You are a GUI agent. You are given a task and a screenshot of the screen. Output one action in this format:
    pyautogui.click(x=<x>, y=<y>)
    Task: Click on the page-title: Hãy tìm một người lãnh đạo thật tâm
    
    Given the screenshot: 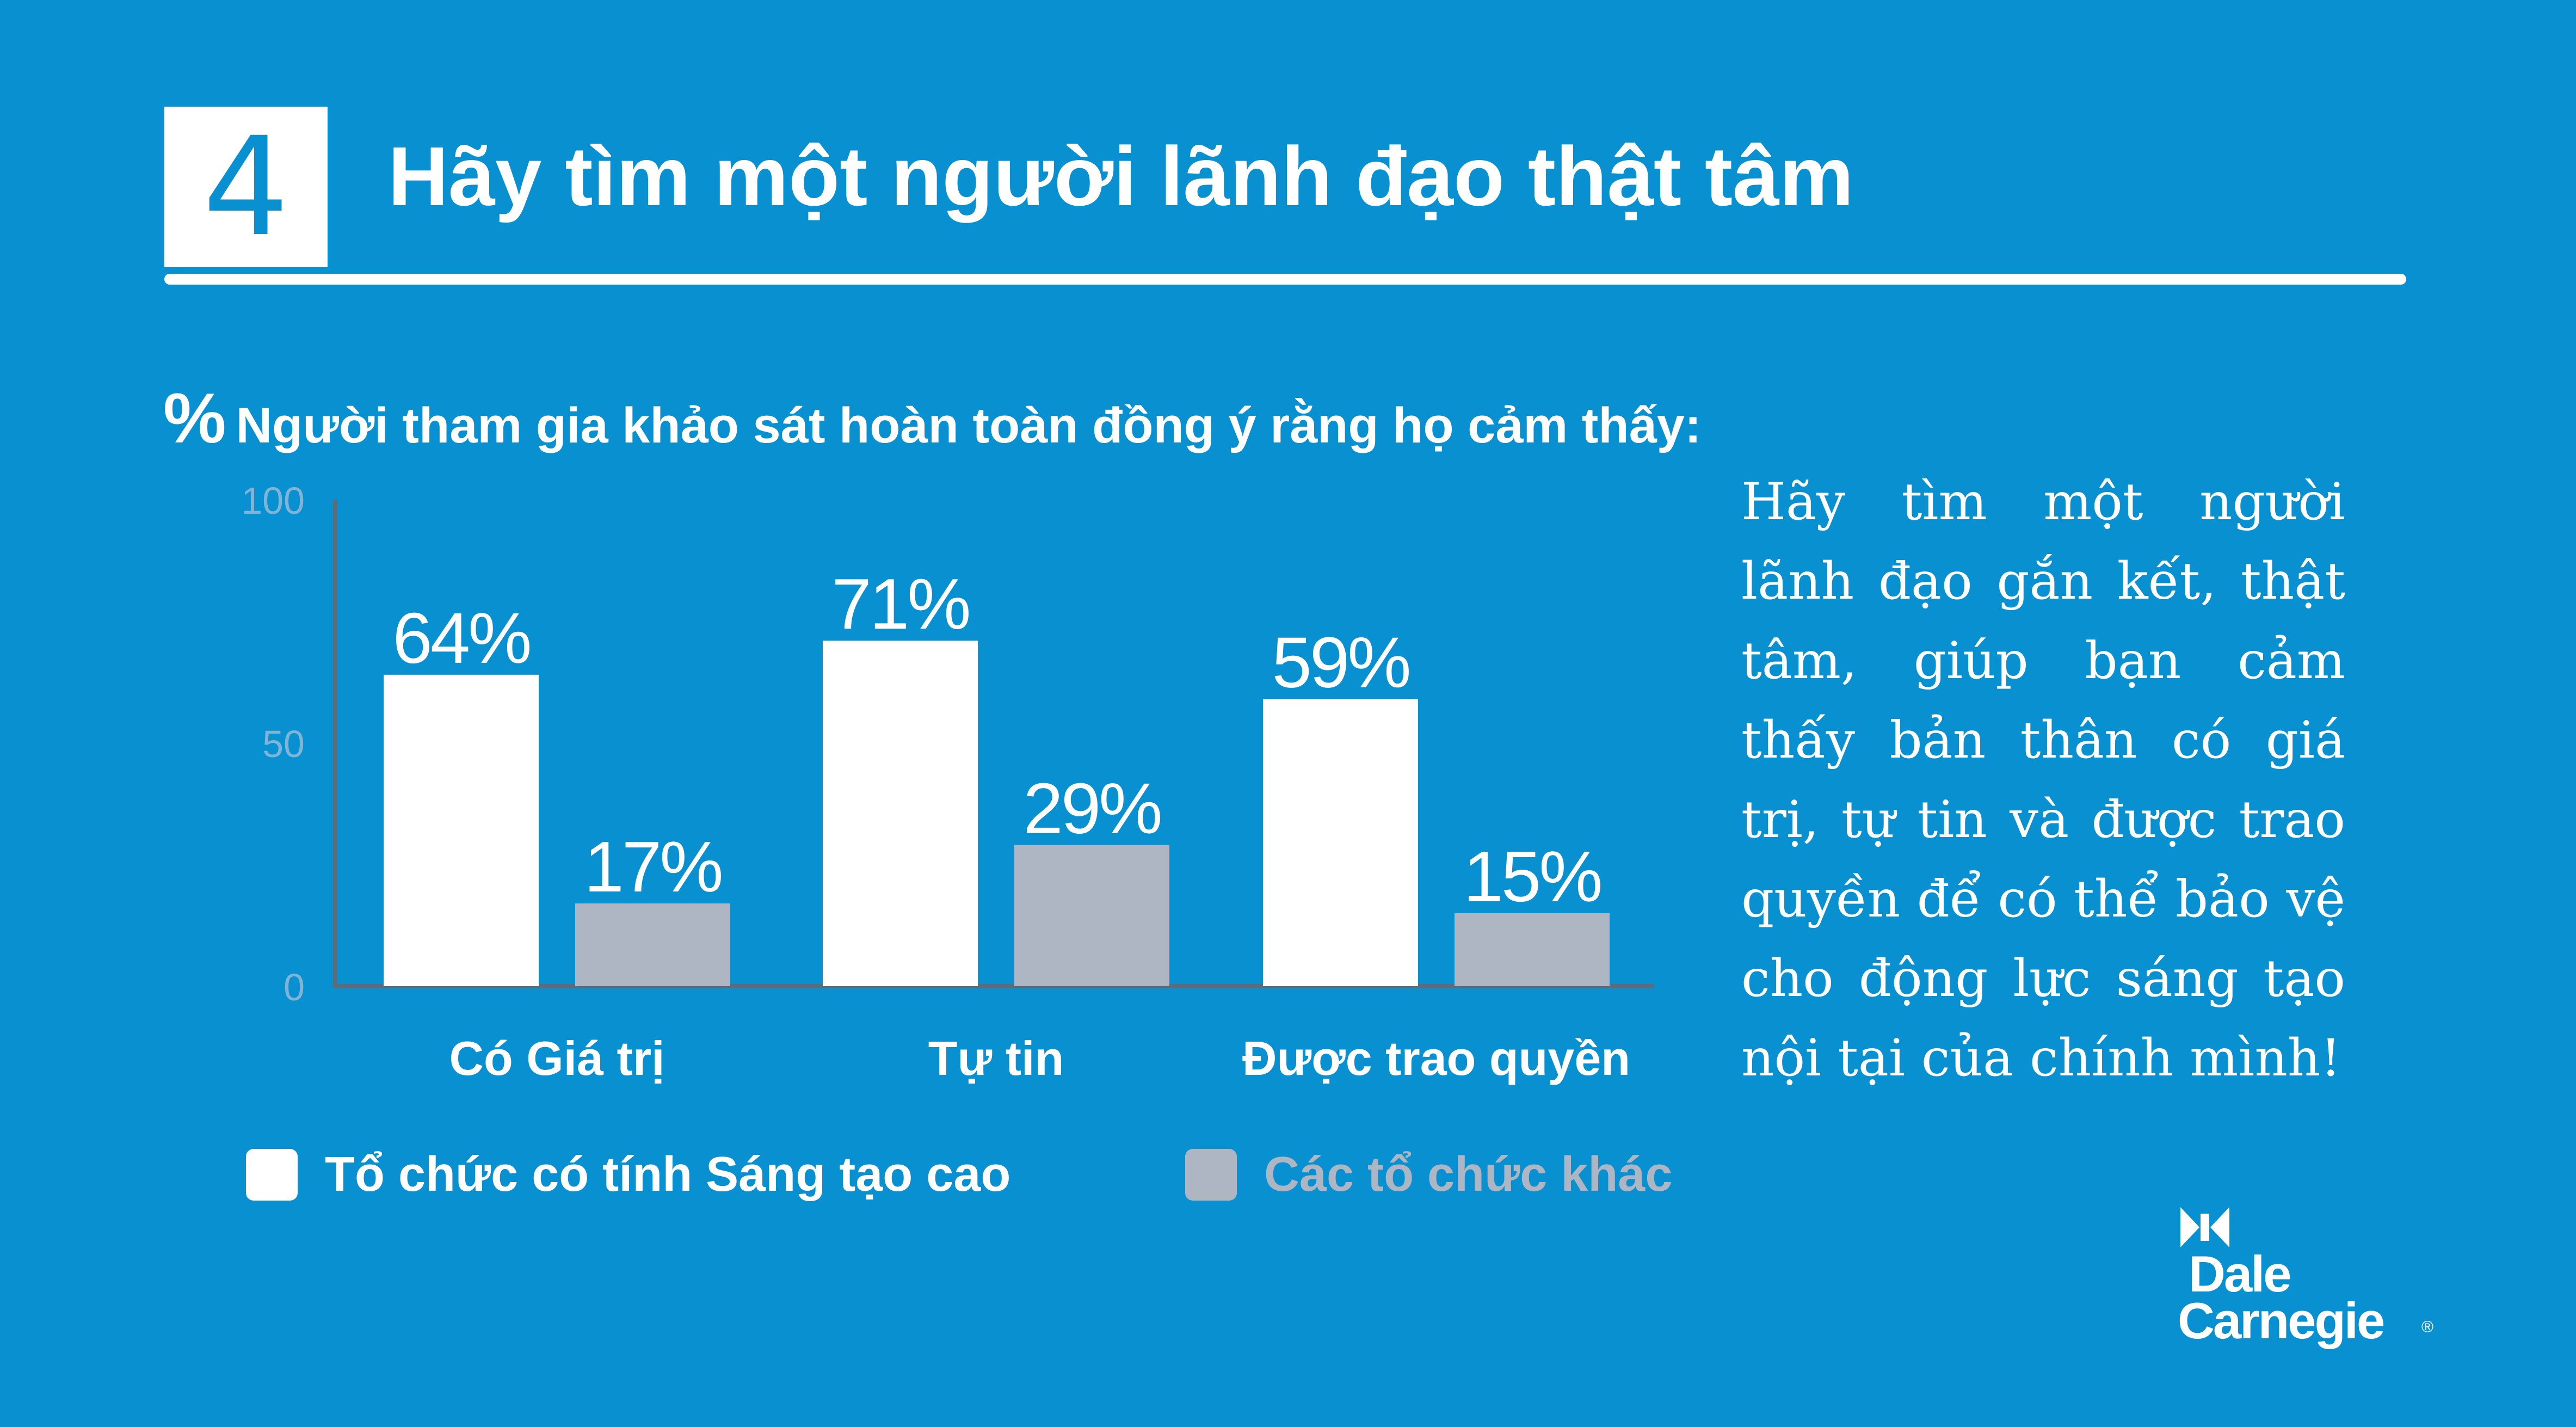 What is the action you would take?
    pyautogui.click(x=1121, y=176)
    